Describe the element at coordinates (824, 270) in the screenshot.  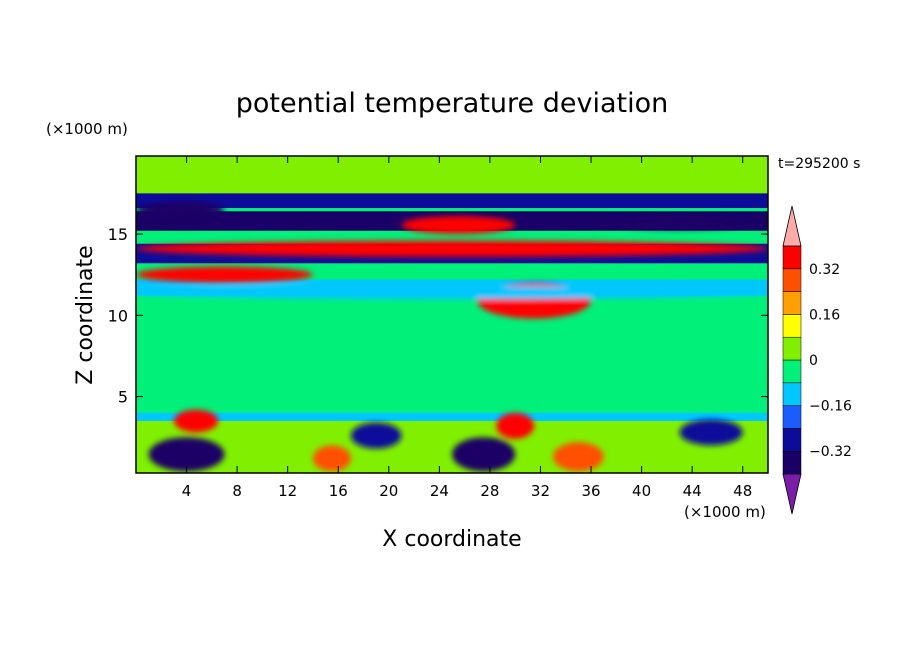
I see `colorbar-tick-label-0: 0.32` at that location.